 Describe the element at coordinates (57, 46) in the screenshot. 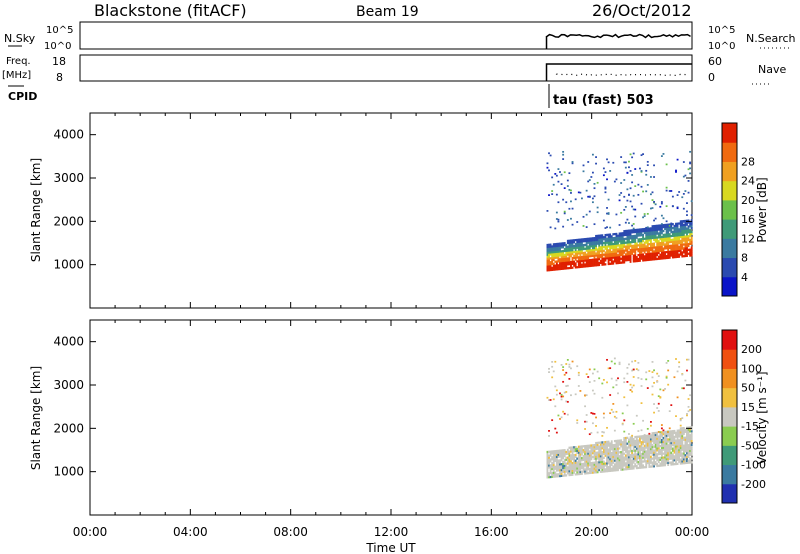

I see `nsky-tick-bottom: 10^0` at that location.